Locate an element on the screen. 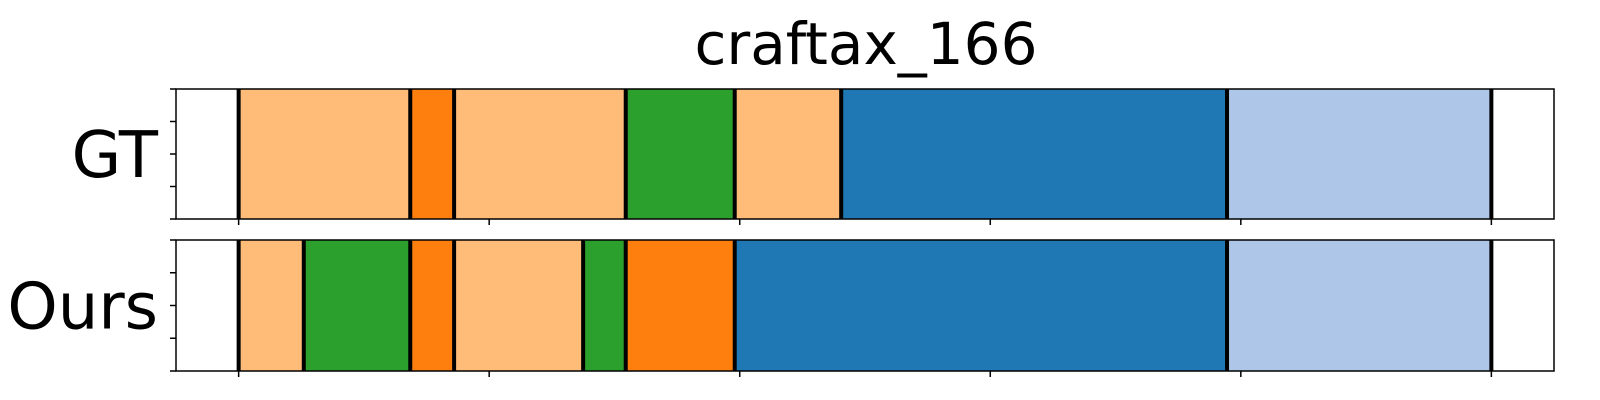  row-label: GT is located at coordinates (115, 156).